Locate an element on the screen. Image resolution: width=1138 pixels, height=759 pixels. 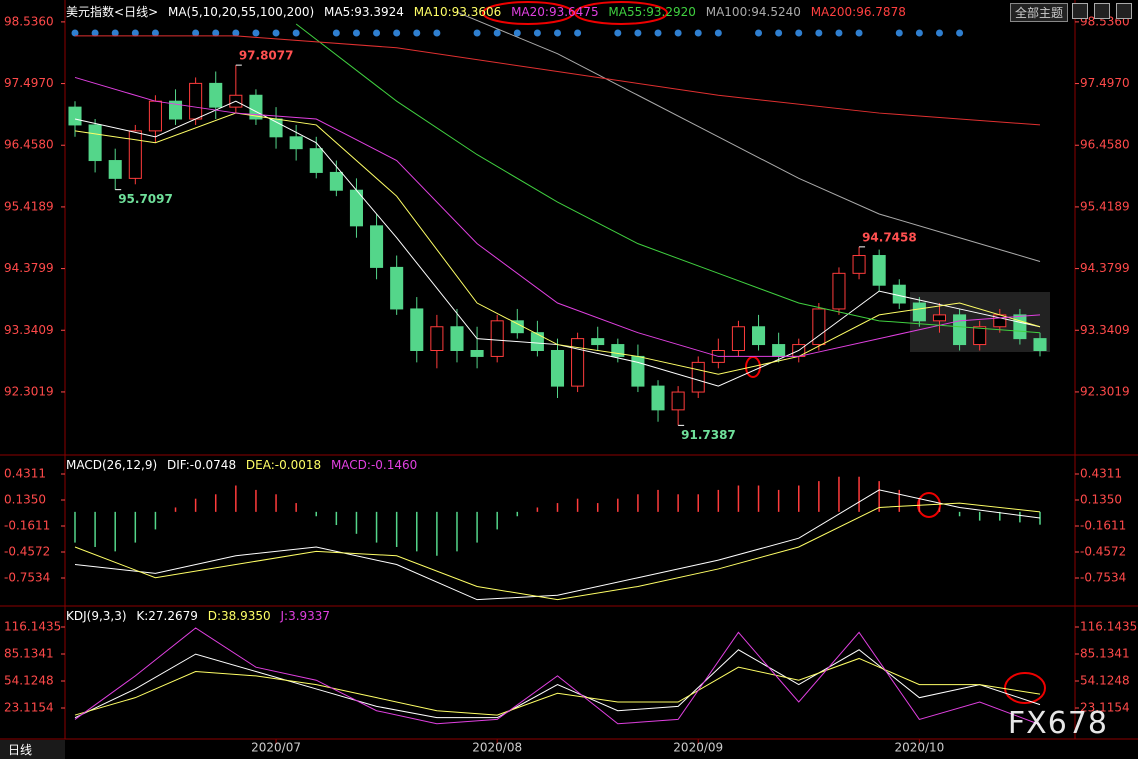
price-label: 97.8077 is located at coordinates (266, 56).